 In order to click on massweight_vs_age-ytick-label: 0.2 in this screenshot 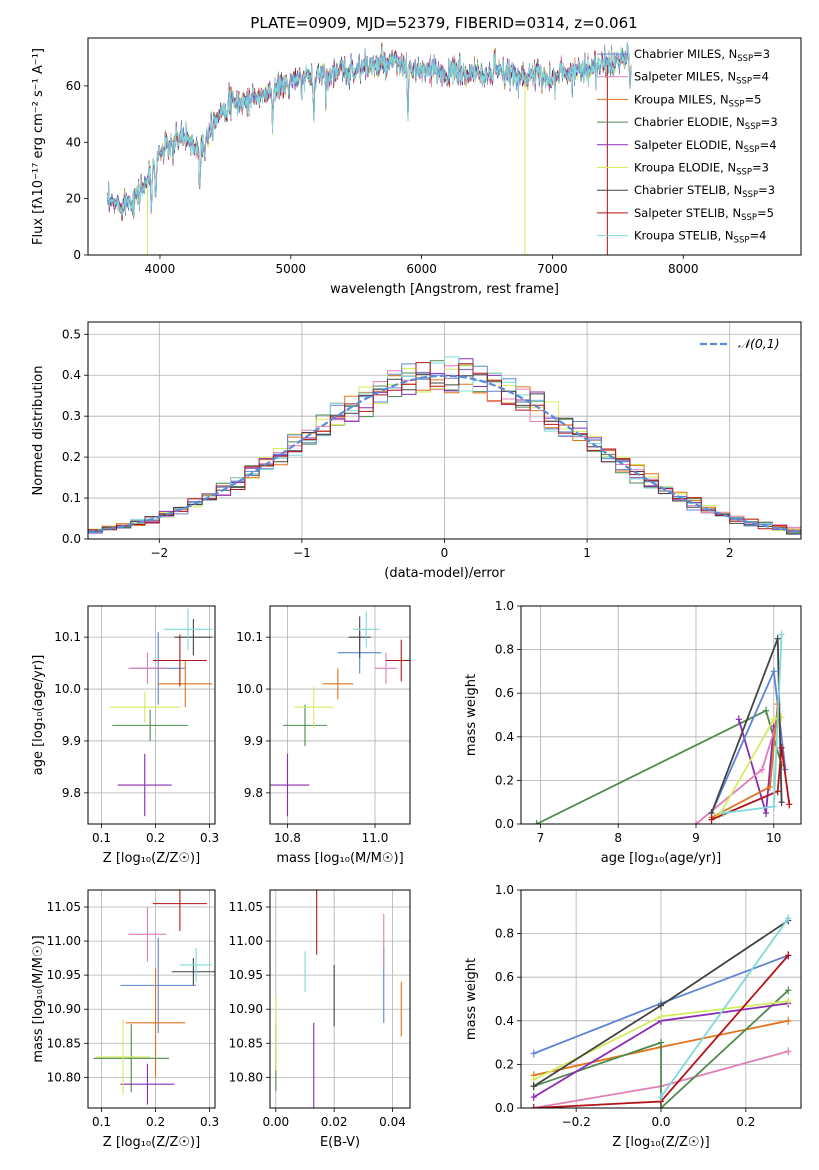, I will do `click(504, 780)`.